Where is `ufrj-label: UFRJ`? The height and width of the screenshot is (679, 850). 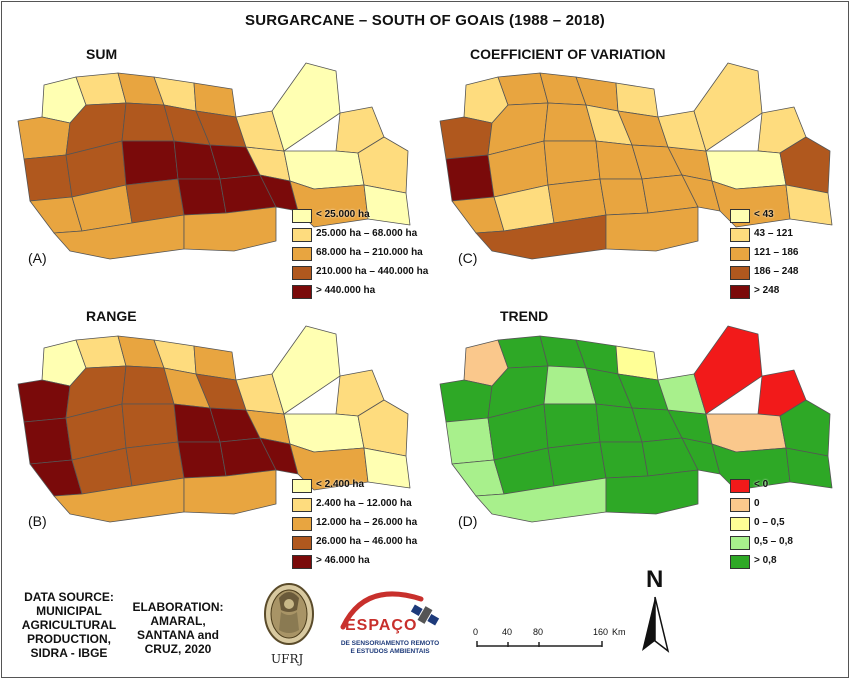
ufrj-label: UFRJ is located at coordinates (287, 659).